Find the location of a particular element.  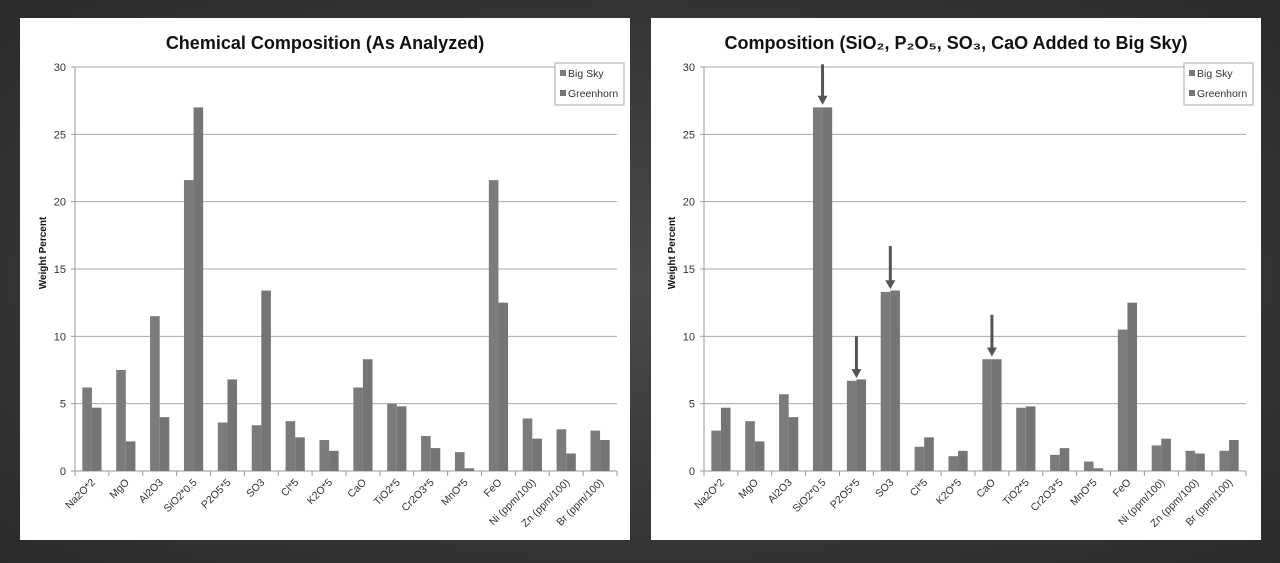

x-tick-label: P2O5*5 is located at coordinates (216, 494).